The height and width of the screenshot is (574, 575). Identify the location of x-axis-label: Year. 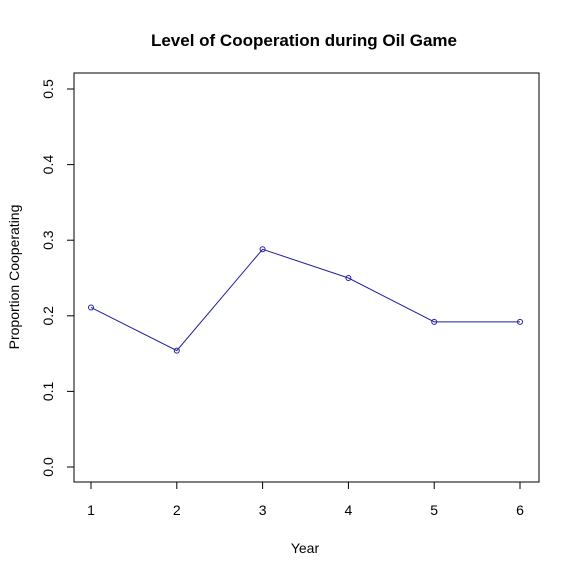
(305, 548).